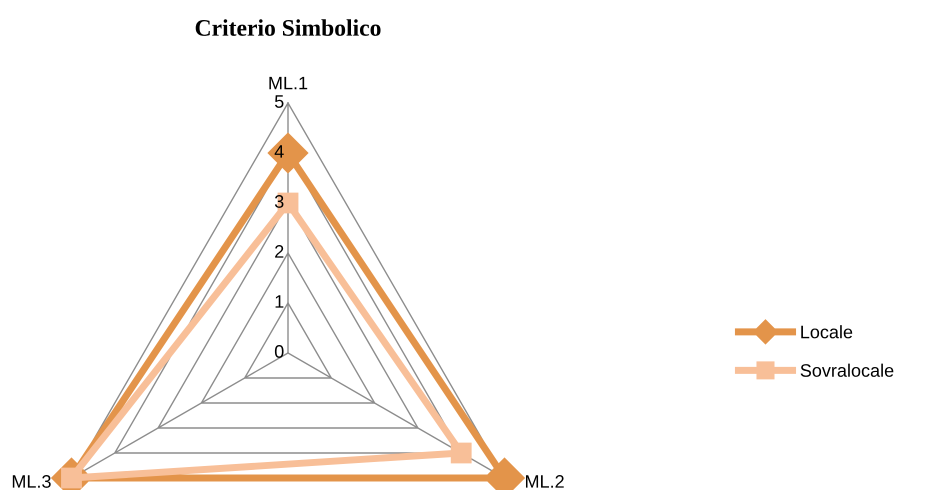  What do you see at coordinates (826, 331) in the screenshot?
I see `legend-label: Locale` at bounding box center [826, 331].